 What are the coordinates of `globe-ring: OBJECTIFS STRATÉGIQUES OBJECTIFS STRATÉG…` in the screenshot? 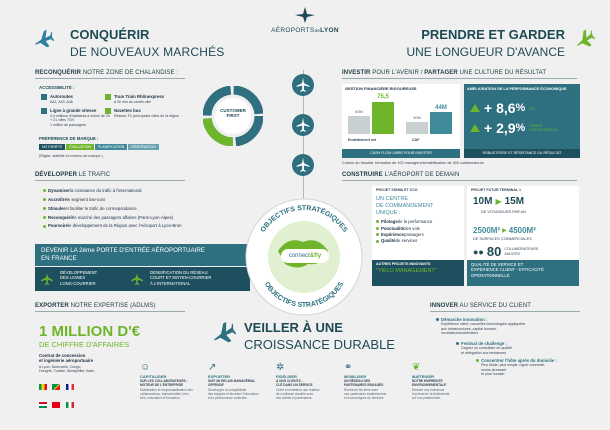 It's located at (304, 257).